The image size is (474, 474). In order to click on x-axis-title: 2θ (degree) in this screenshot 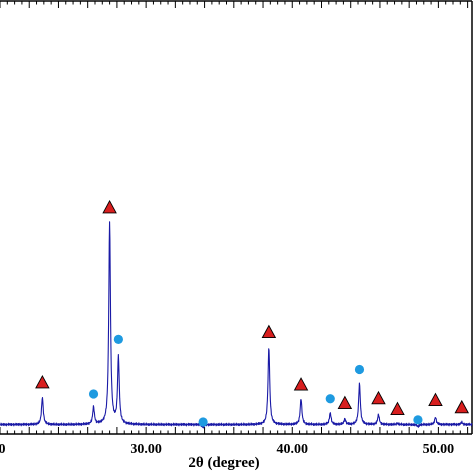, I will do `click(223, 463)`.